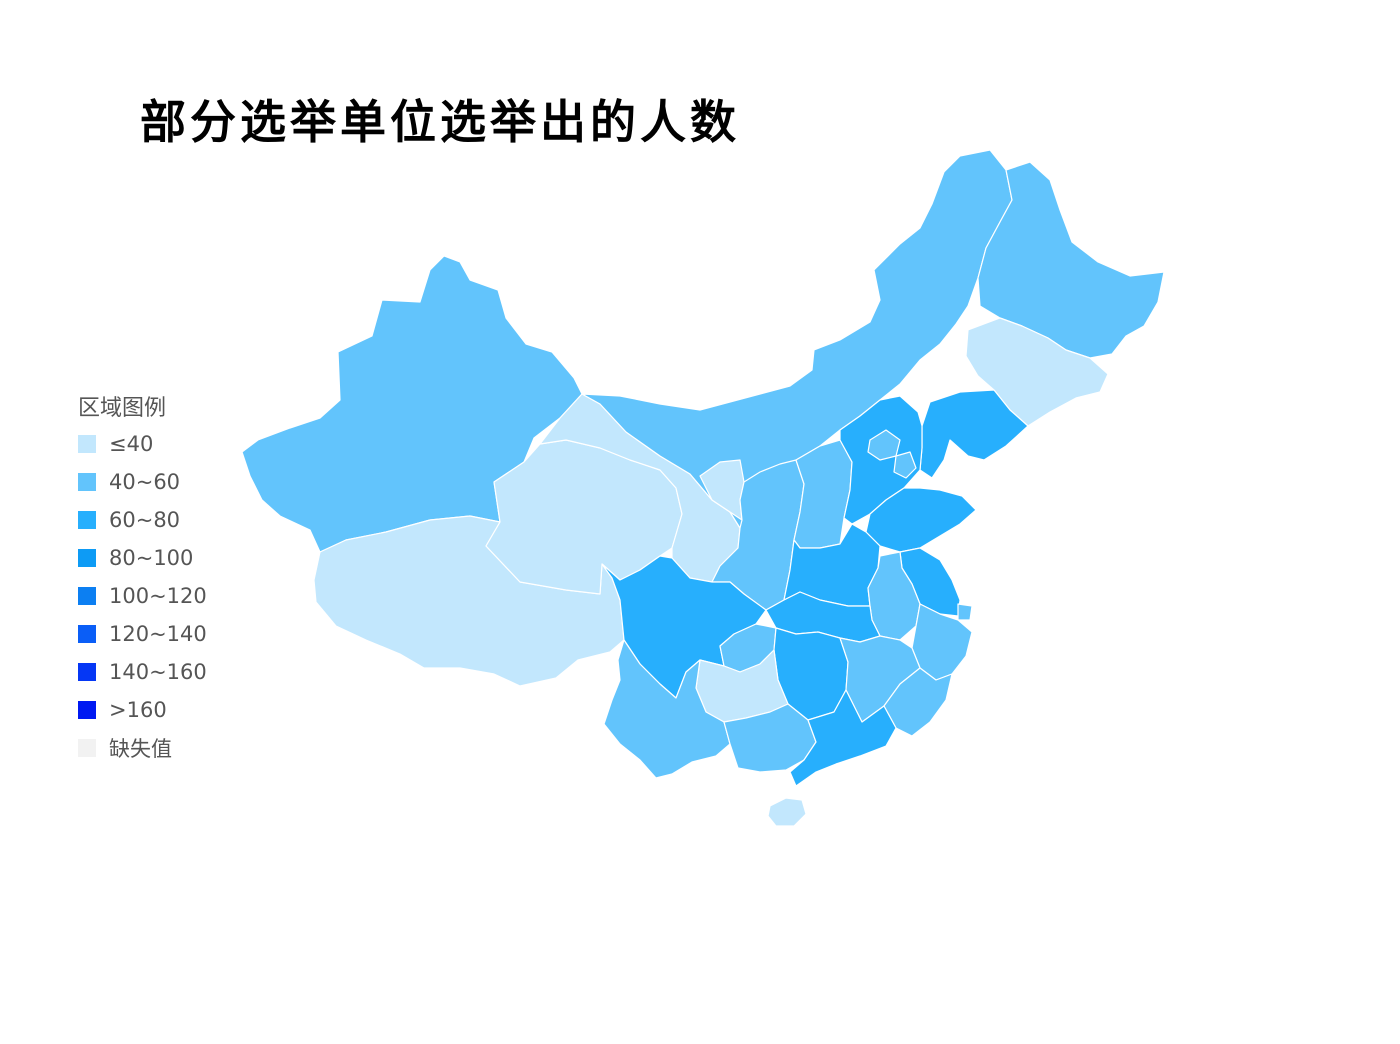 The width and height of the screenshot is (1400, 1044). What do you see at coordinates (921, 520) in the screenshot?
I see `region-shandong` at bounding box center [921, 520].